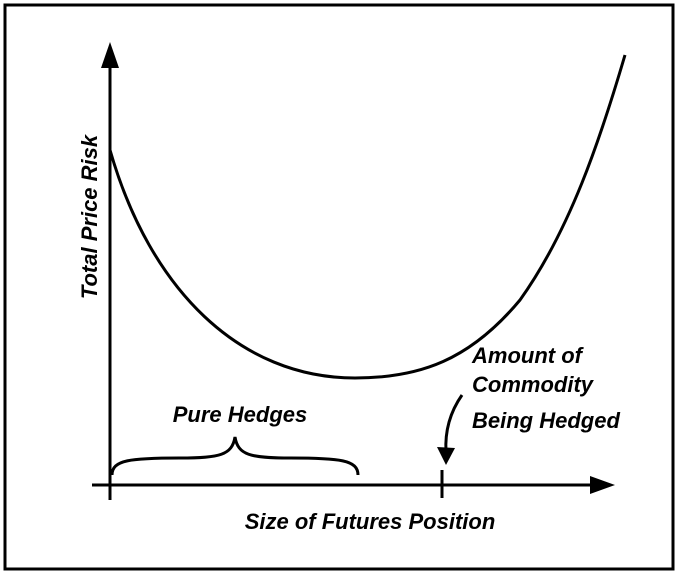 This screenshot has height=575, width=679. I want to click on x-arrow, so click(602, 485).